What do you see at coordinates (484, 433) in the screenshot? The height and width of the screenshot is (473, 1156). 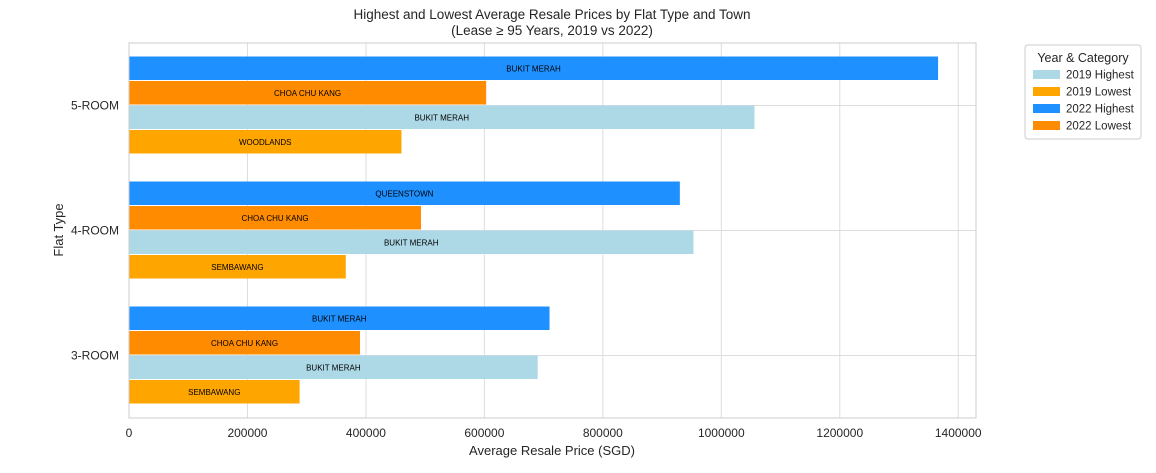 I see `x-tick-label: 600000` at bounding box center [484, 433].